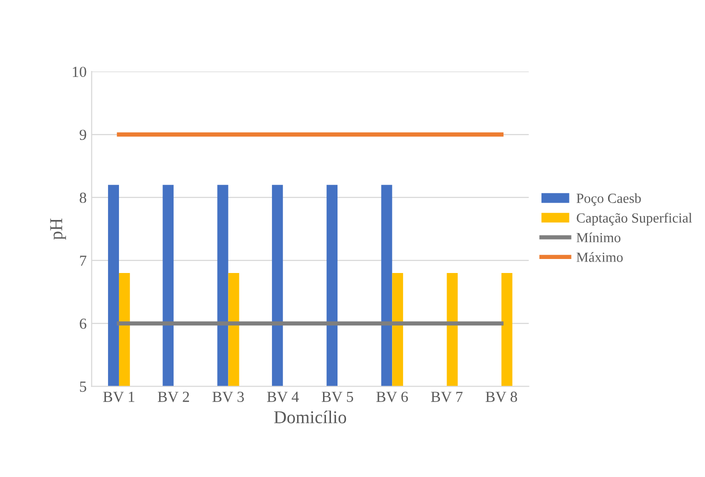  Describe the element at coordinates (310, 417) in the screenshot. I see `x-axis-title: Domicílio` at that location.